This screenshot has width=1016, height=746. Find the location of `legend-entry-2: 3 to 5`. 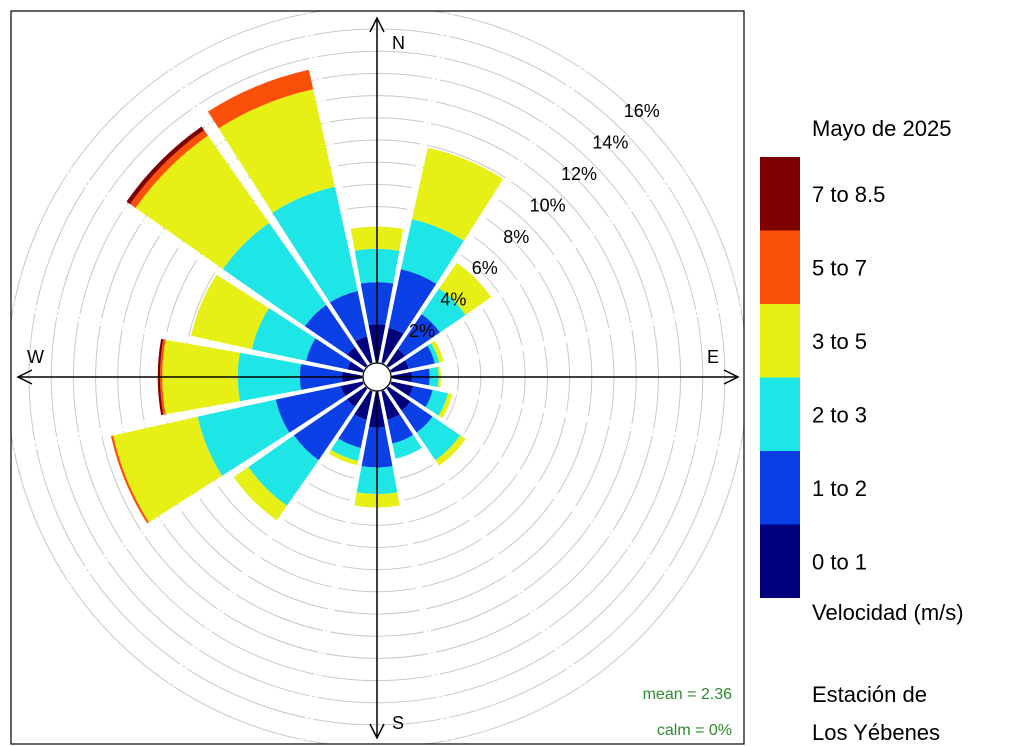

legend-entry-2: 3 to 5 is located at coordinates (839, 341).